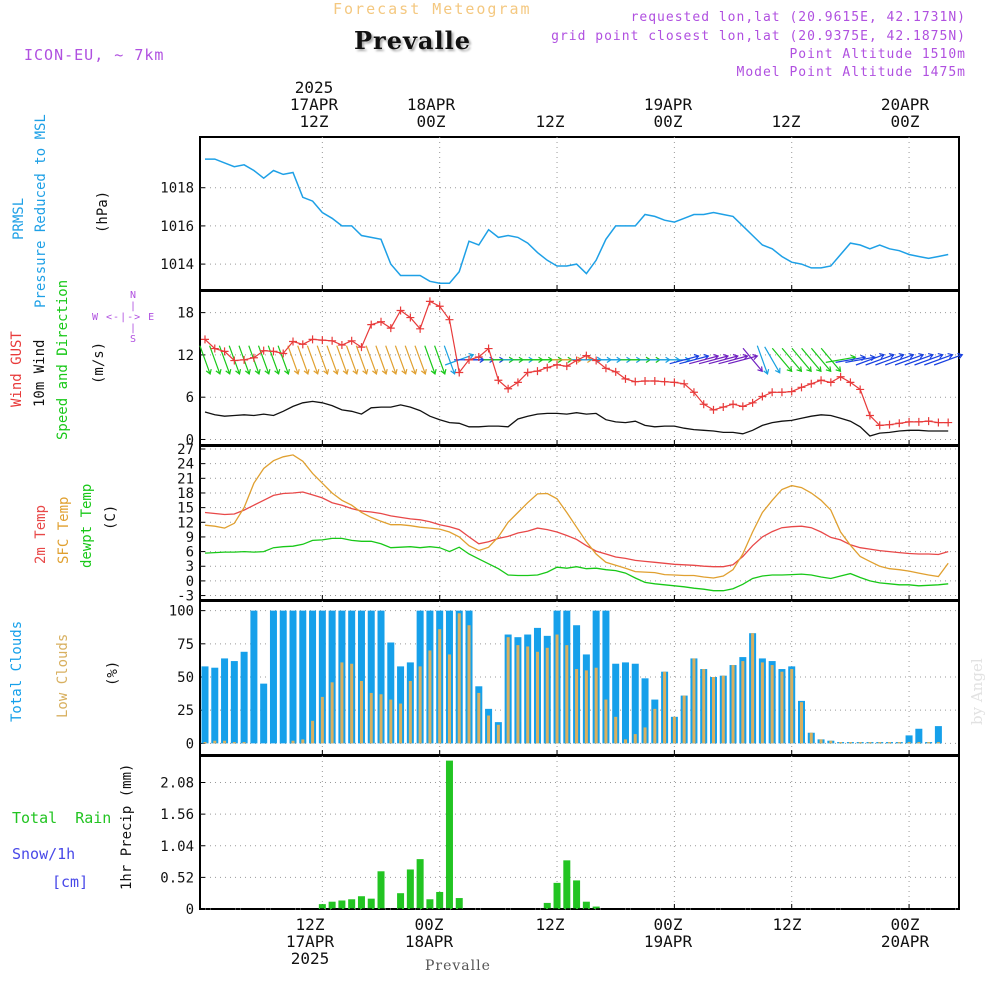 Image resolution: width=1000 pixels, height=1000 pixels. What do you see at coordinates (310, 941) in the screenshot?
I see `bottom-axis-label: 12Z 17APR 2025` at bounding box center [310, 941].